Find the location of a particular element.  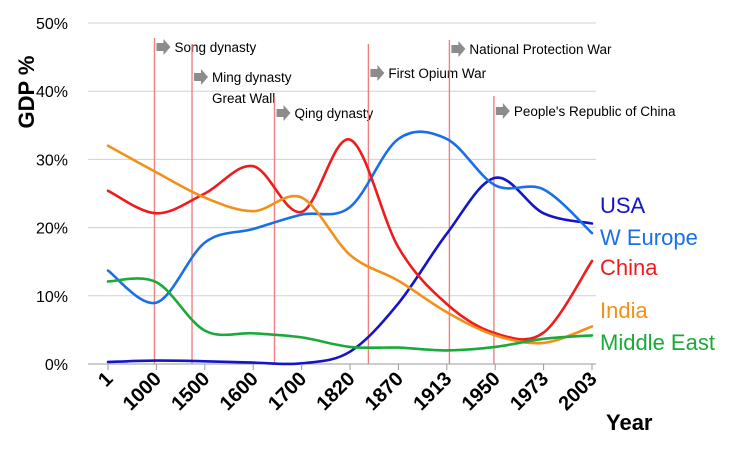

y-tick-label: 20% is located at coordinates (52, 229).